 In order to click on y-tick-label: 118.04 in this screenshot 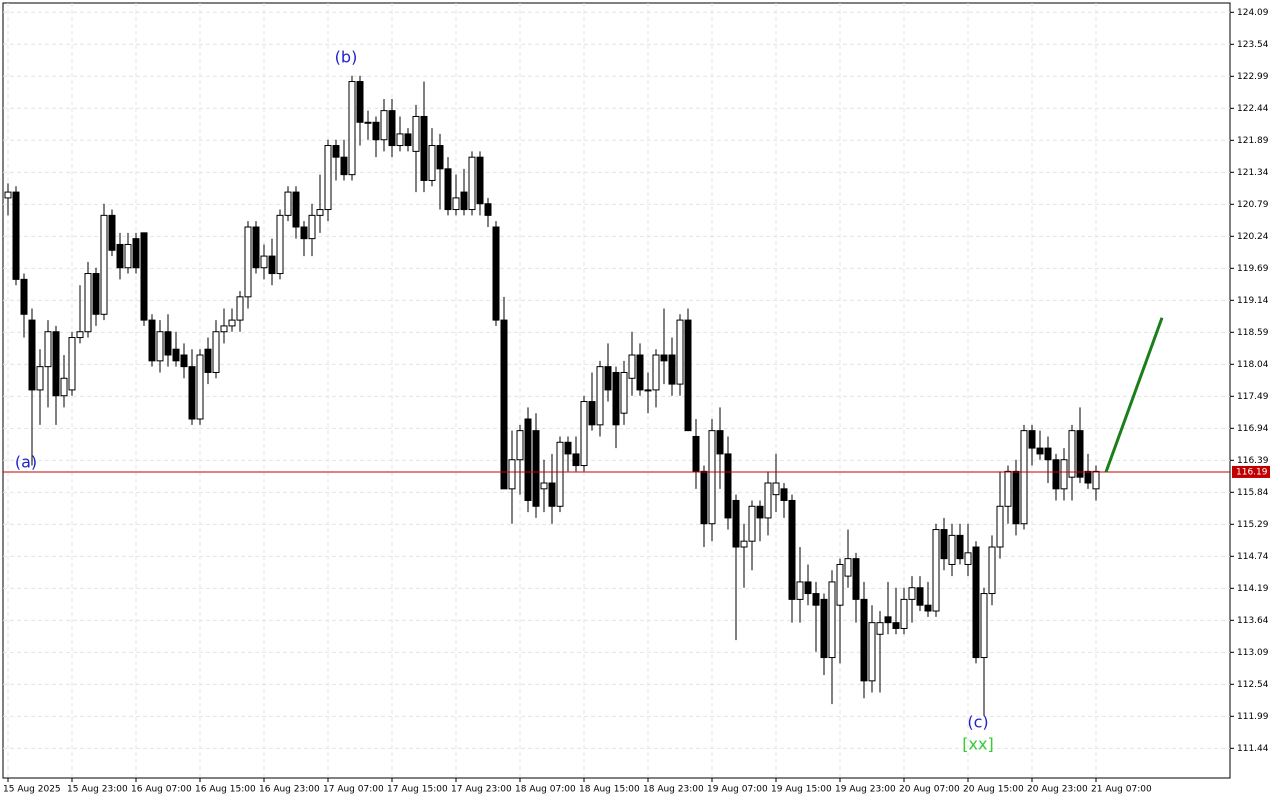, I will do `click(1253, 365)`.